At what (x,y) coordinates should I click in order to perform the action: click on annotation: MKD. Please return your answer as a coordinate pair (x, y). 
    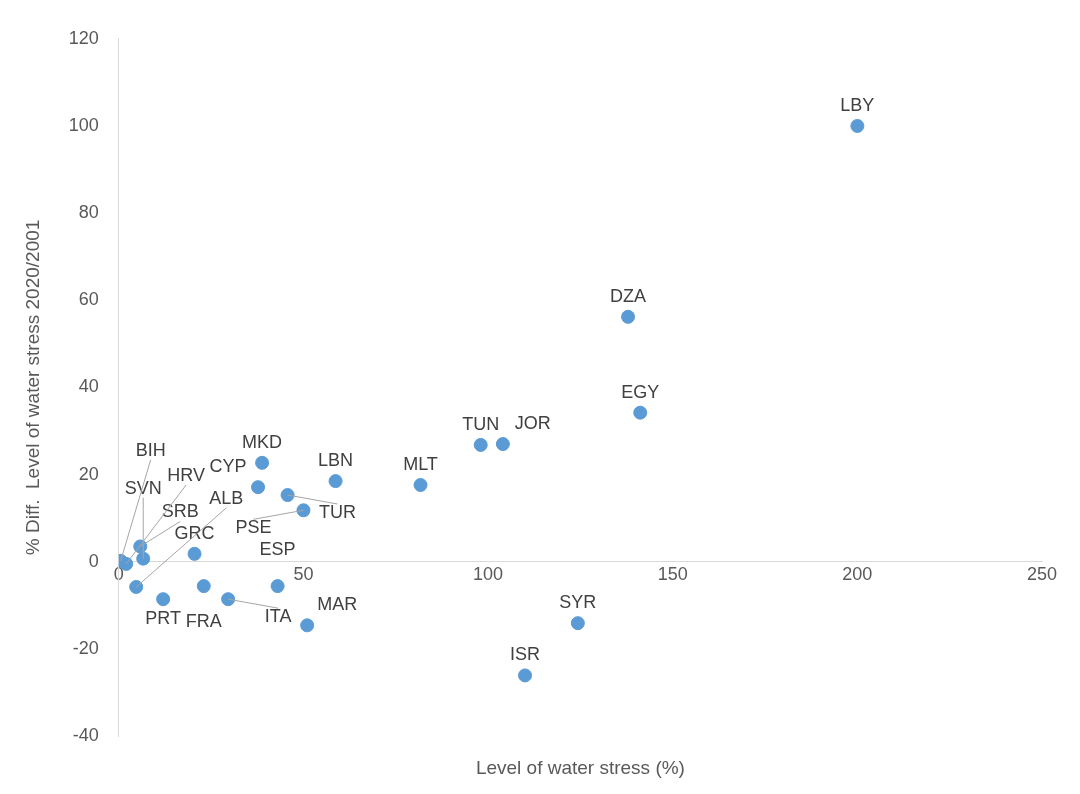
    Looking at the image, I should click on (262, 441).